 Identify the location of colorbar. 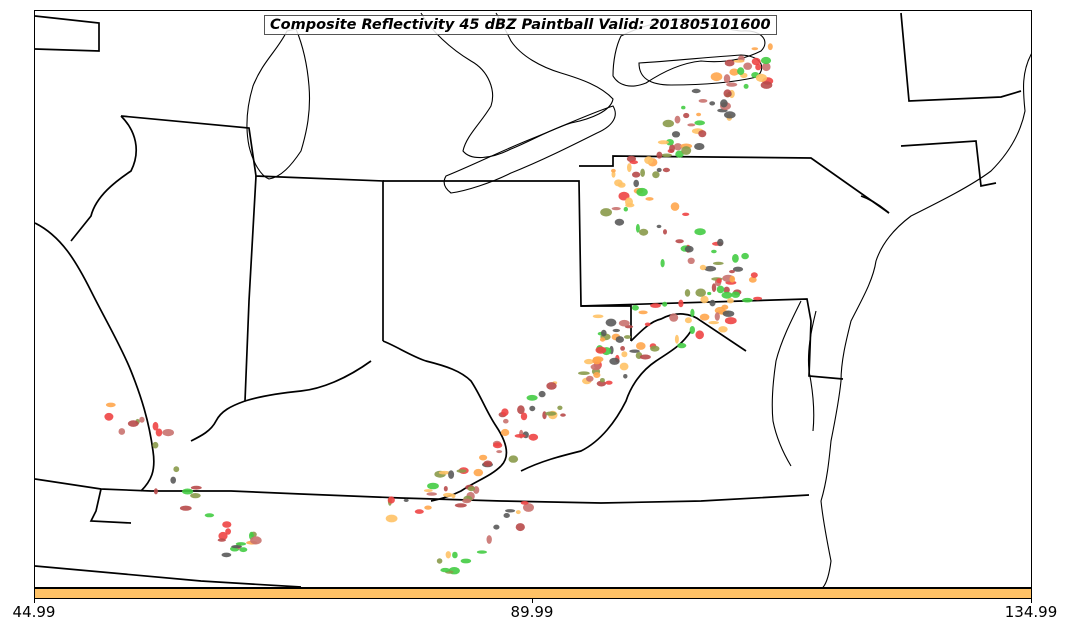
(533, 593).